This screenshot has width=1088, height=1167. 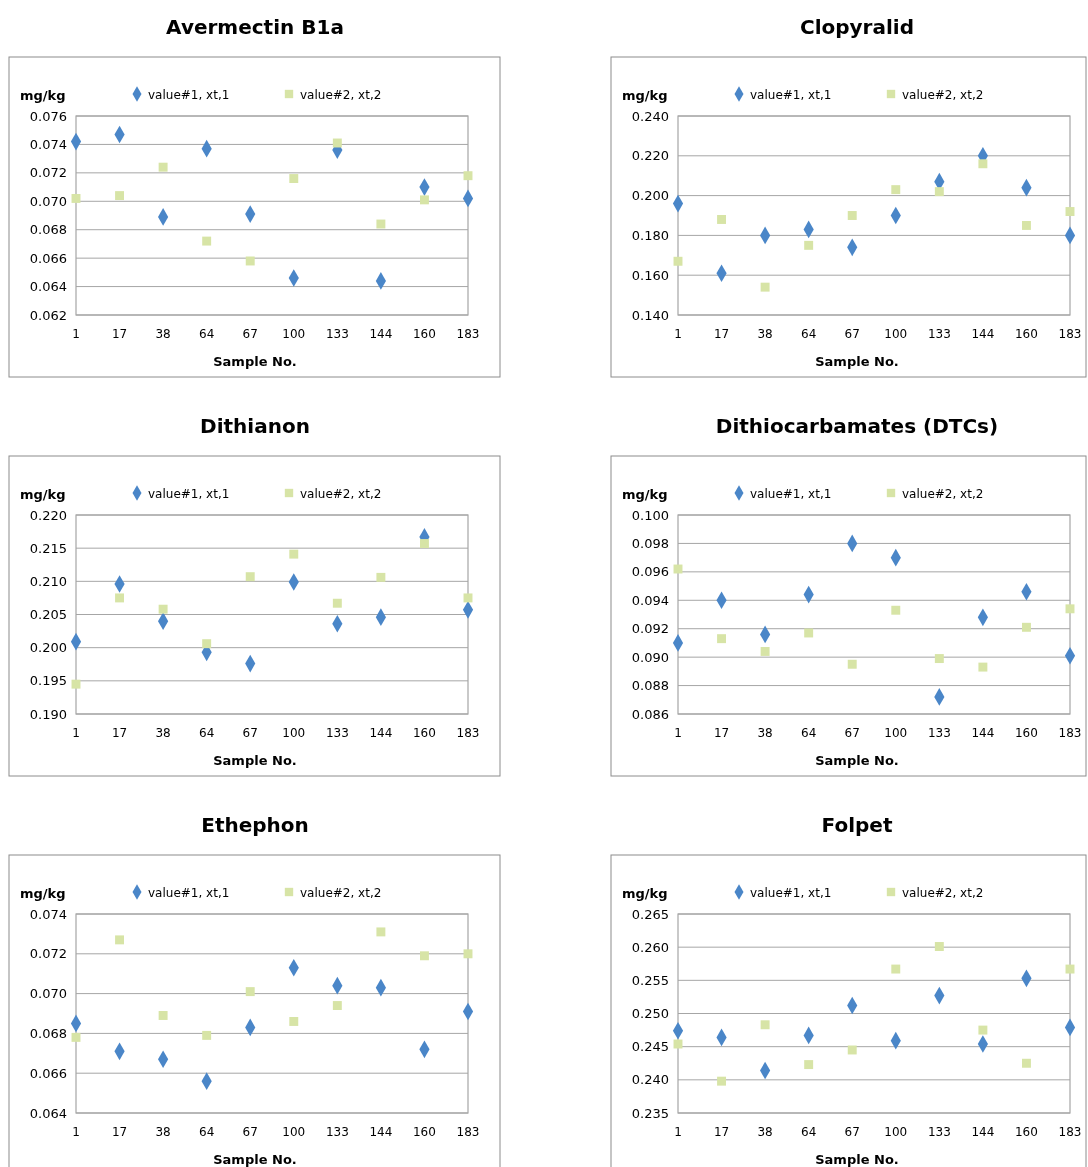 I want to click on y-tick-label: 0.215, so click(x=48, y=548).